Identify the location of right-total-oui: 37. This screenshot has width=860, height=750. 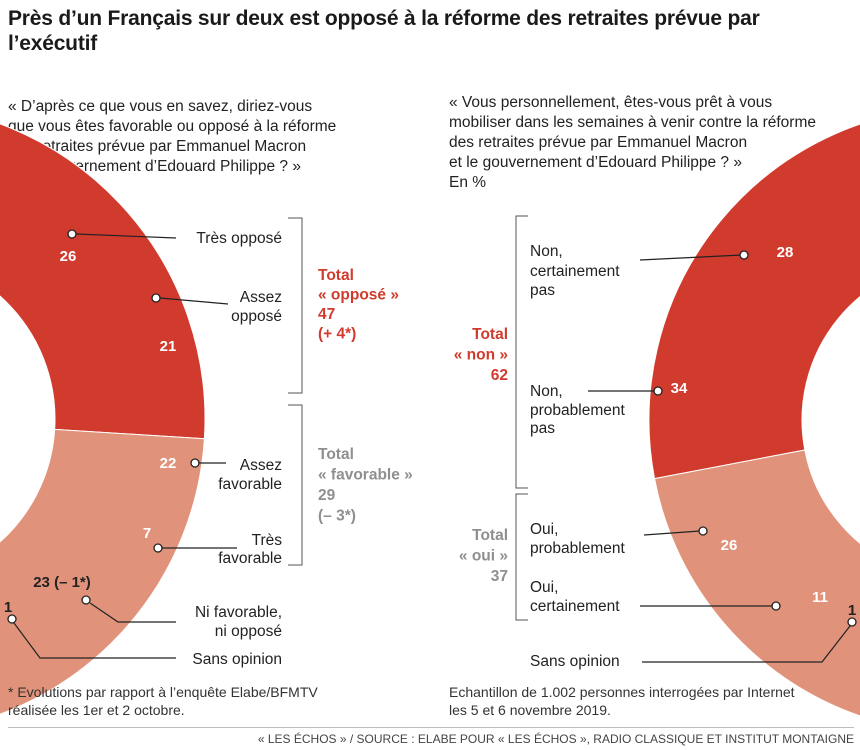
(499, 576).